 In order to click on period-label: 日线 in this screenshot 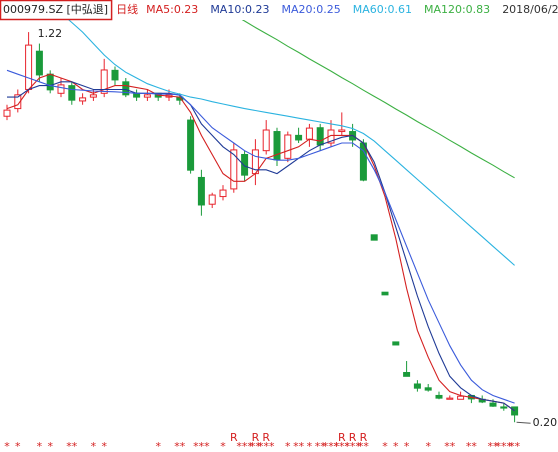, I will do `click(127, 9)`.